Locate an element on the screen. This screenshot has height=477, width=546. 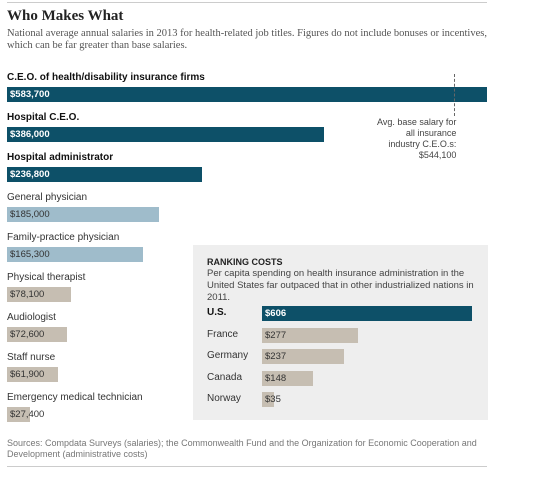
category-label: France is located at coordinates (223, 334).